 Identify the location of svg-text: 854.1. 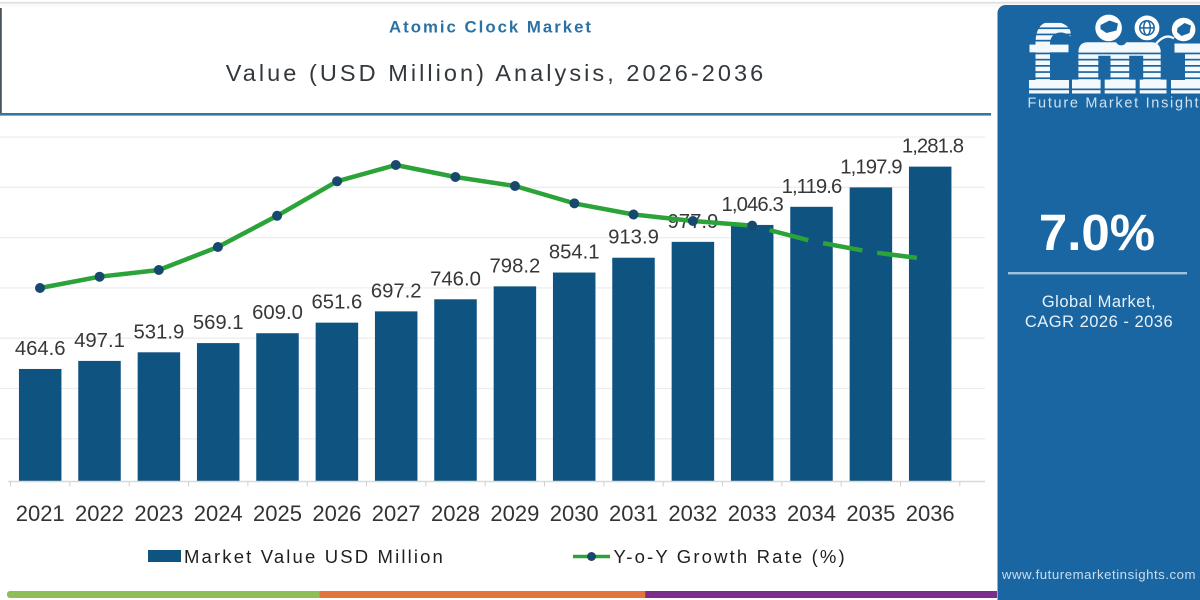
(574, 253).